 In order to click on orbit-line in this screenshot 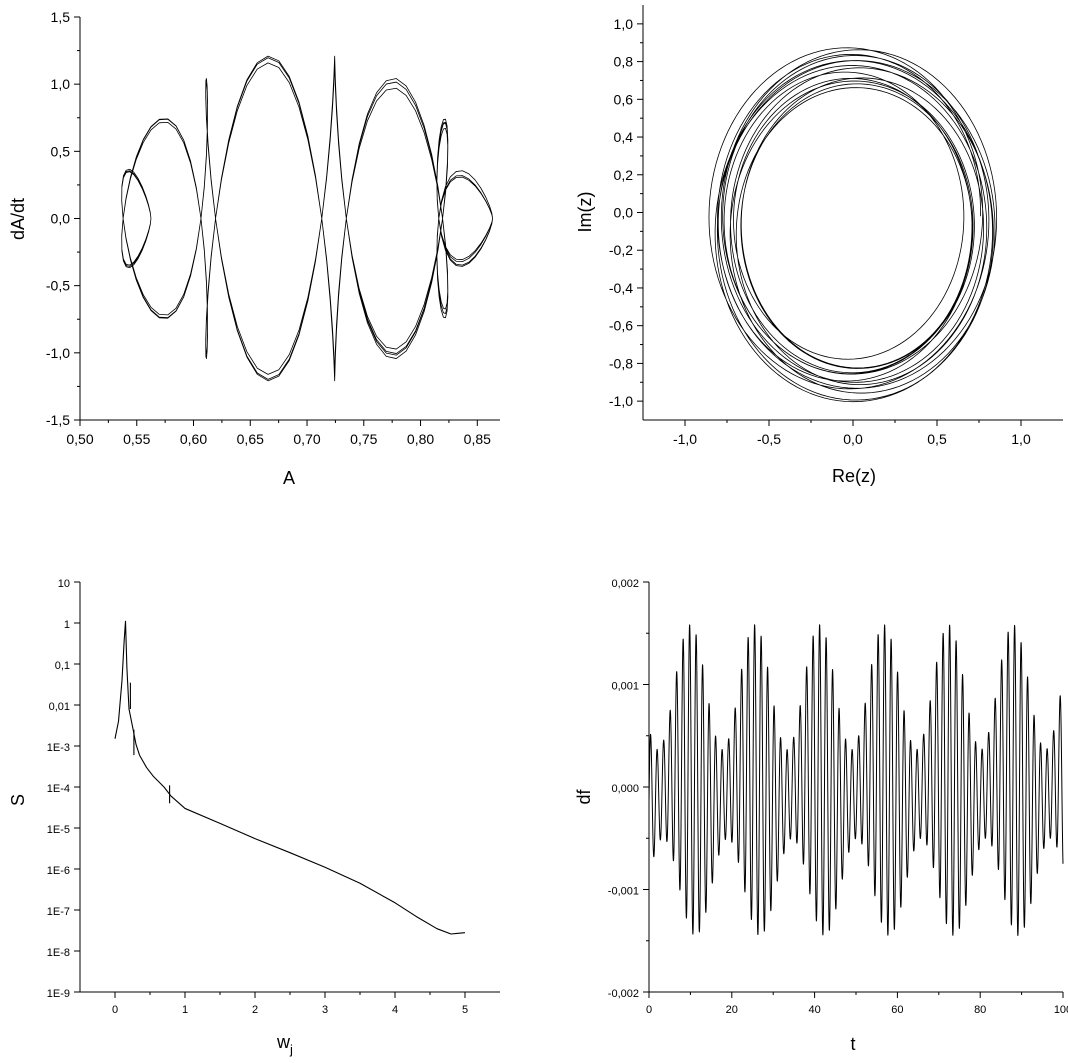, I will do `click(853, 225)`.